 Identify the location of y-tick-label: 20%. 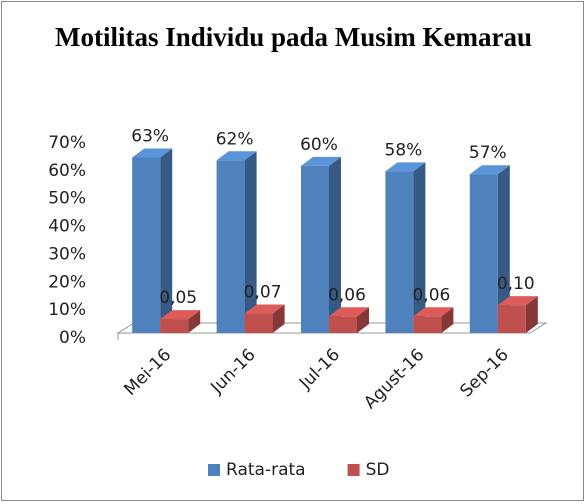
(67, 282).